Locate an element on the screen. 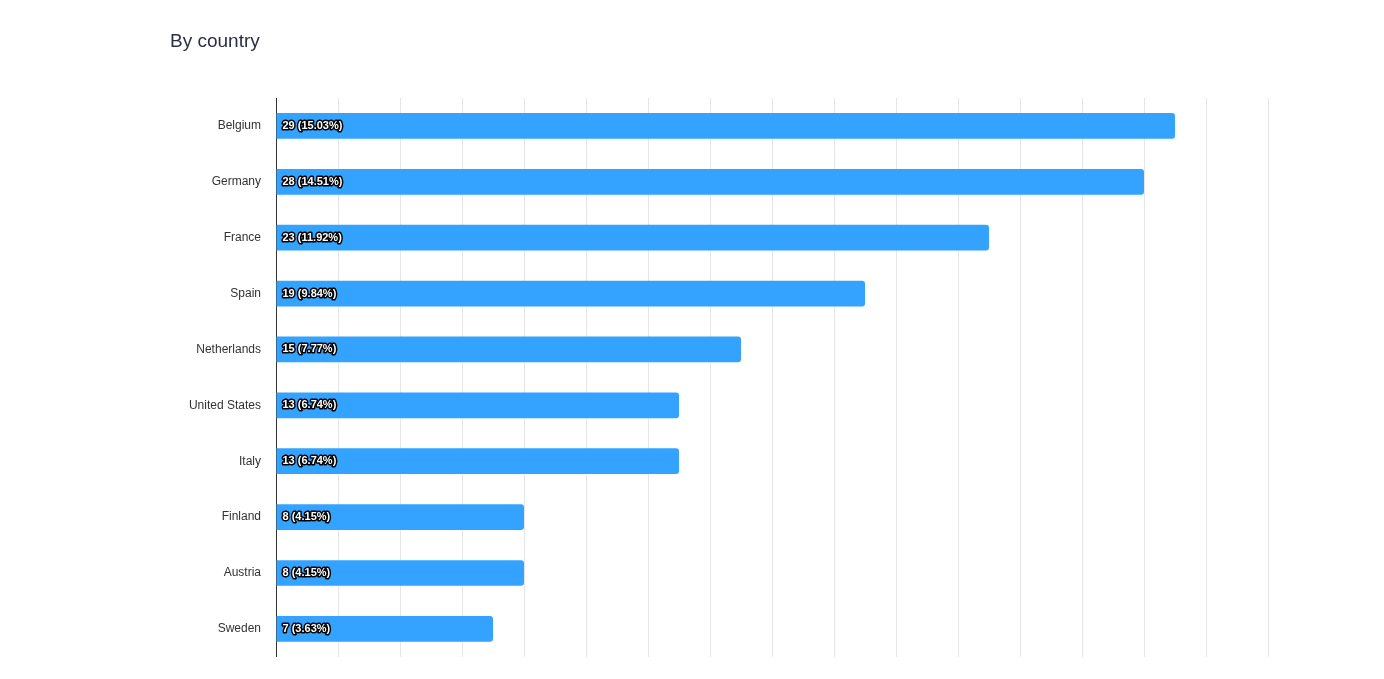  data-label: 23 (11.92%) is located at coordinates (312, 236).